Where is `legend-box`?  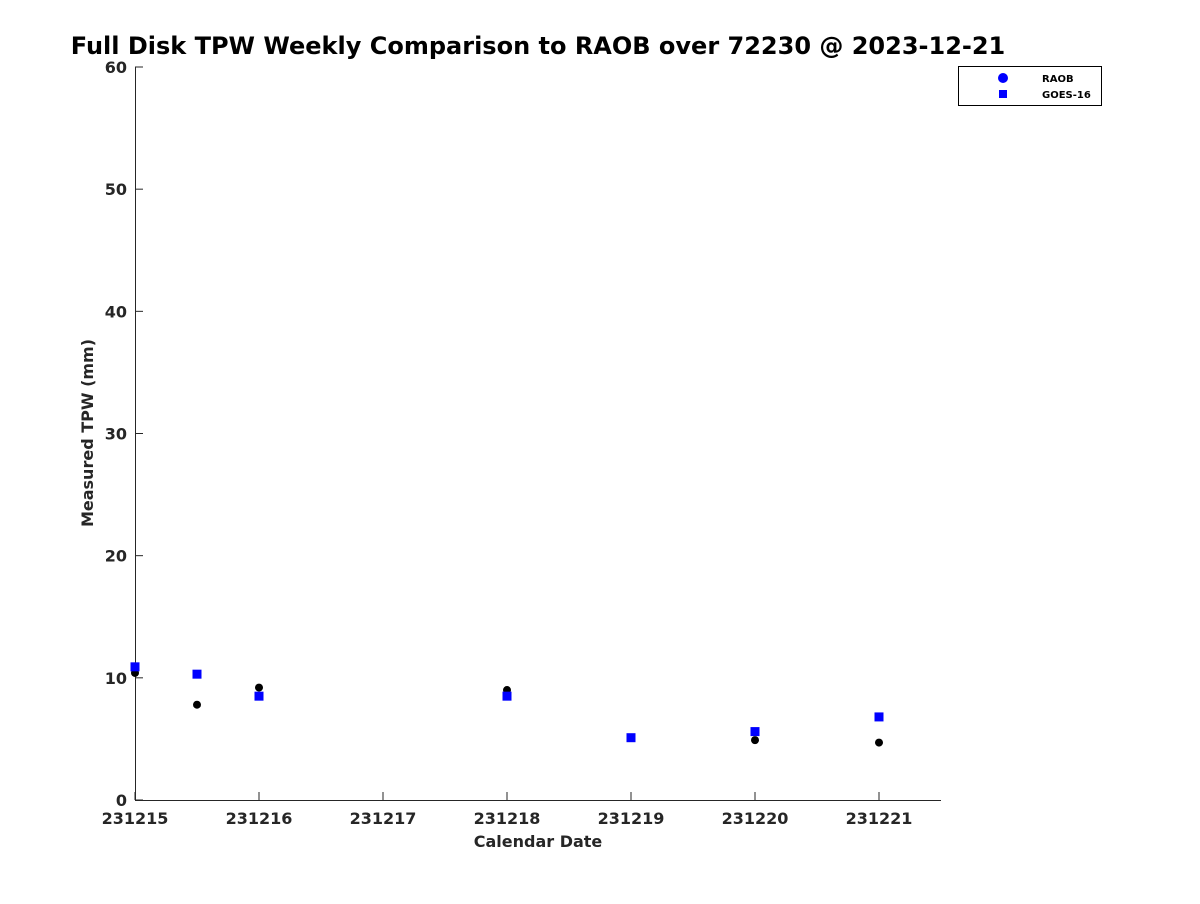 legend-box is located at coordinates (1030, 86).